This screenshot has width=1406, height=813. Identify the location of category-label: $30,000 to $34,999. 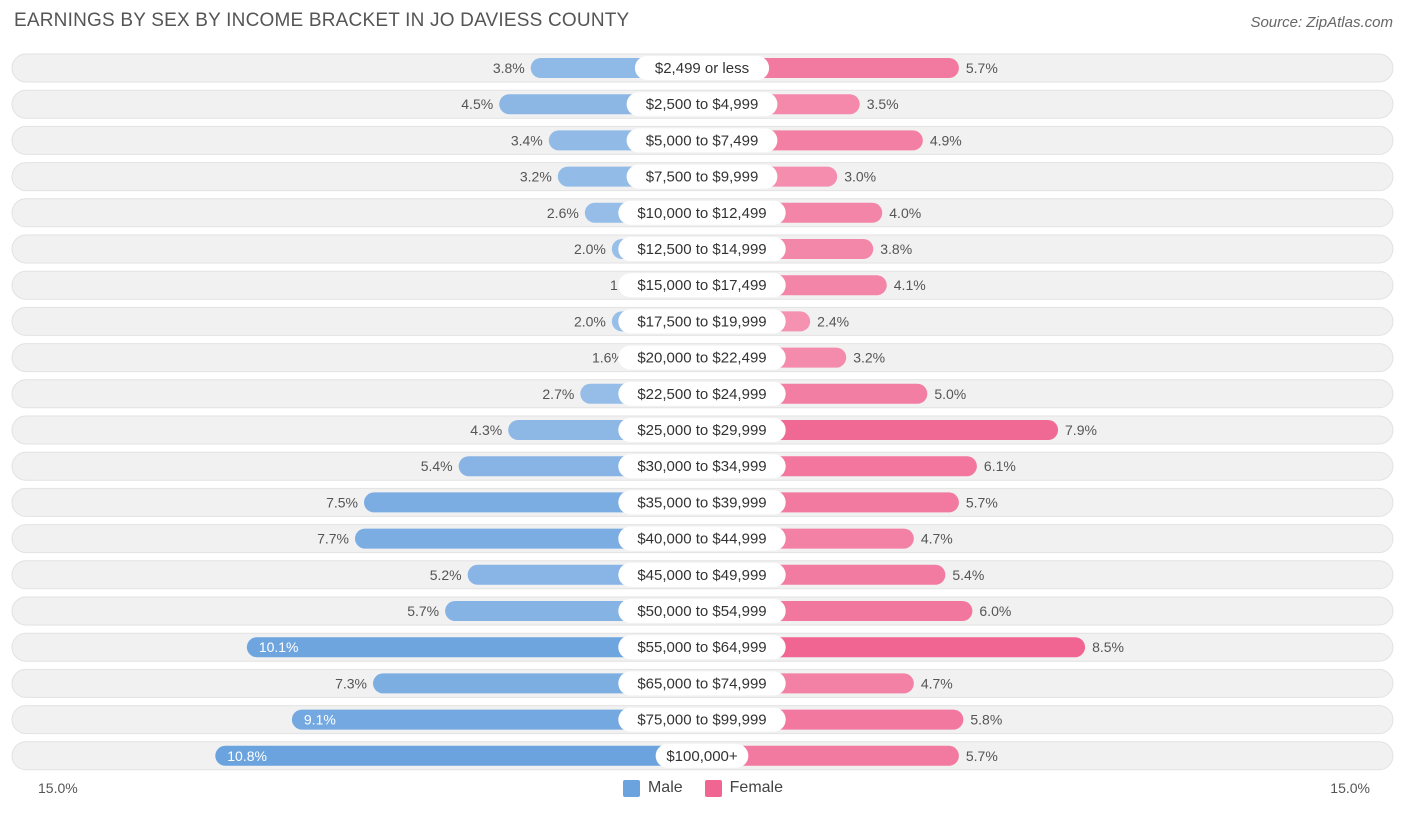
(701, 466).